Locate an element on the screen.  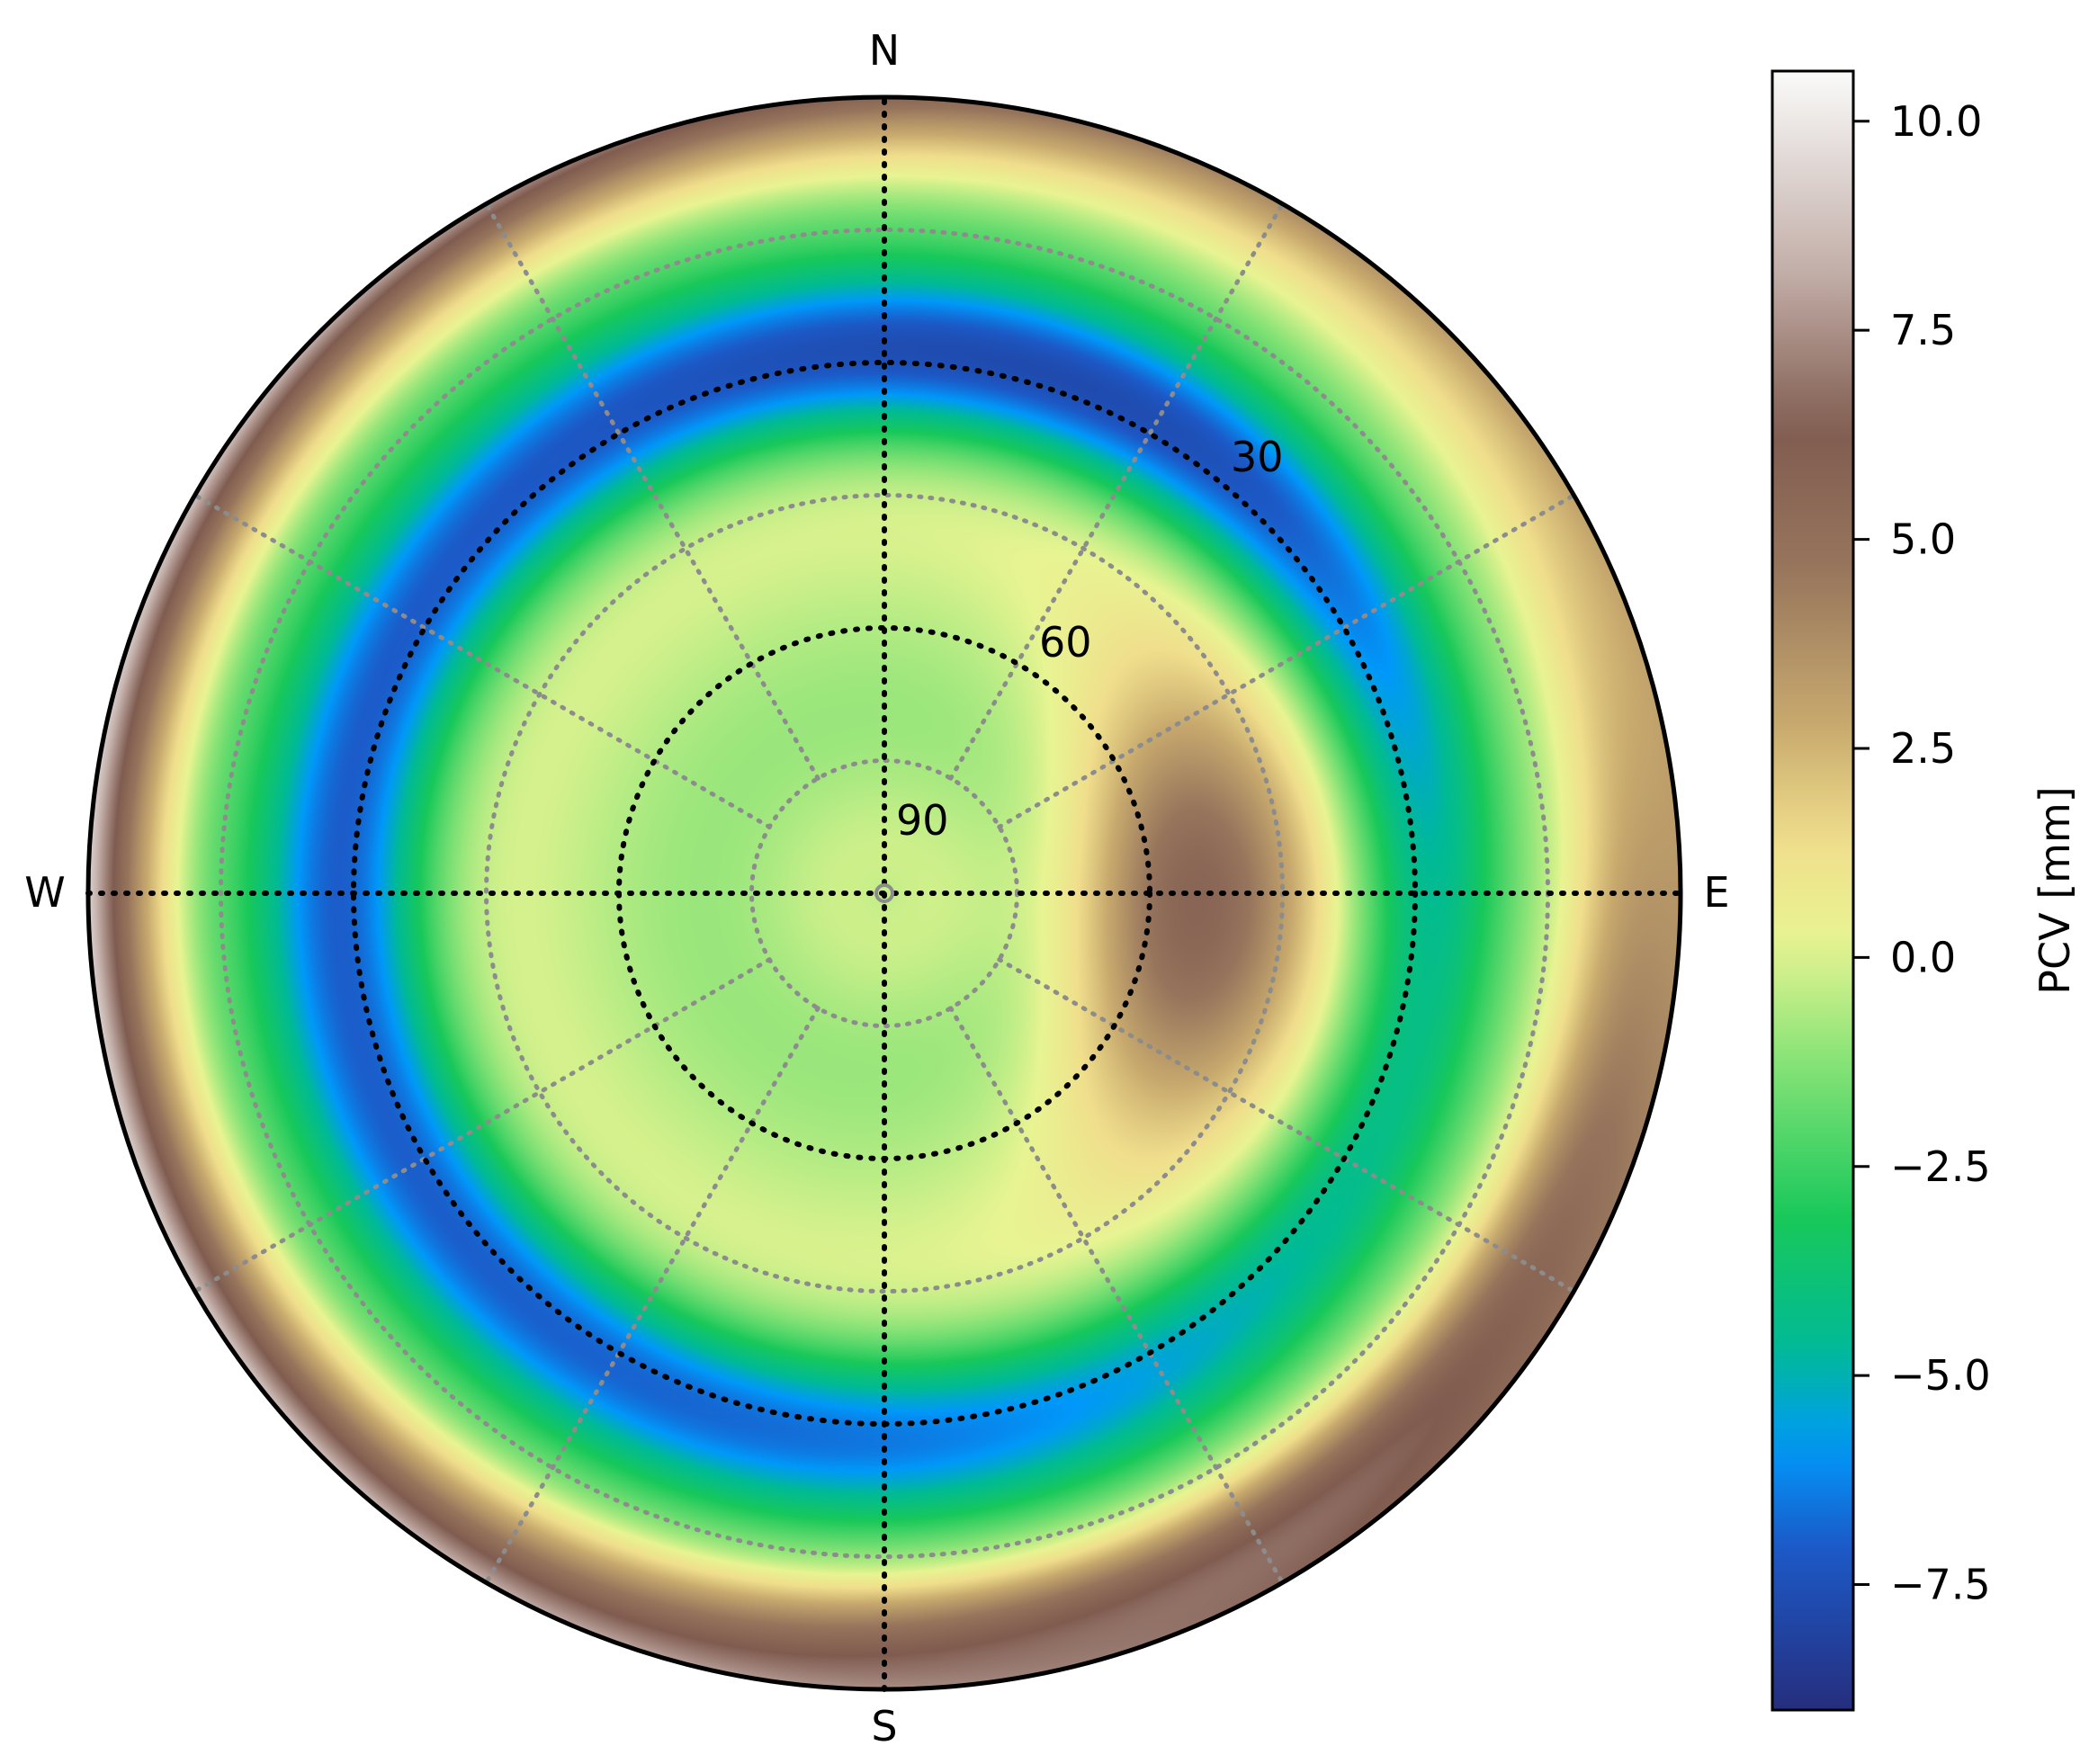
north-label: N is located at coordinates (884, 50).